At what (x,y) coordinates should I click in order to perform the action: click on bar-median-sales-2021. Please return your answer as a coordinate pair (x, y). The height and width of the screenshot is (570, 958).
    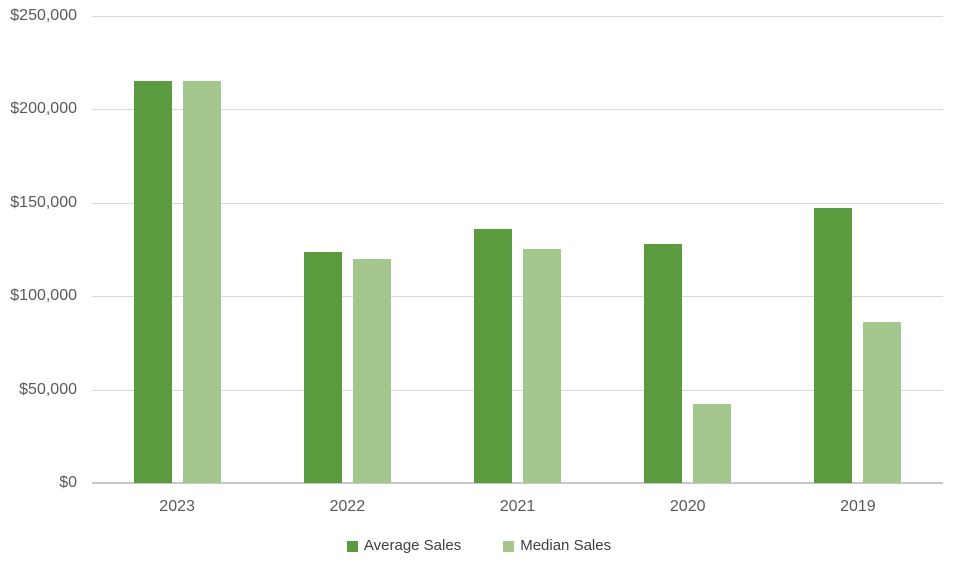
    Looking at the image, I should click on (542, 365).